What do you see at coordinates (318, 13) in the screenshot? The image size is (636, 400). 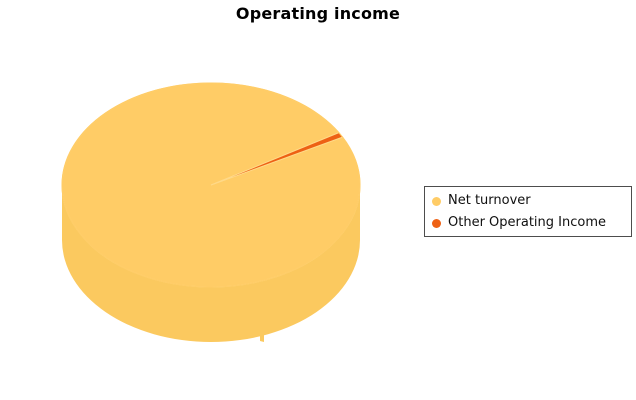 I see `chart-title: Operating income` at bounding box center [318, 13].